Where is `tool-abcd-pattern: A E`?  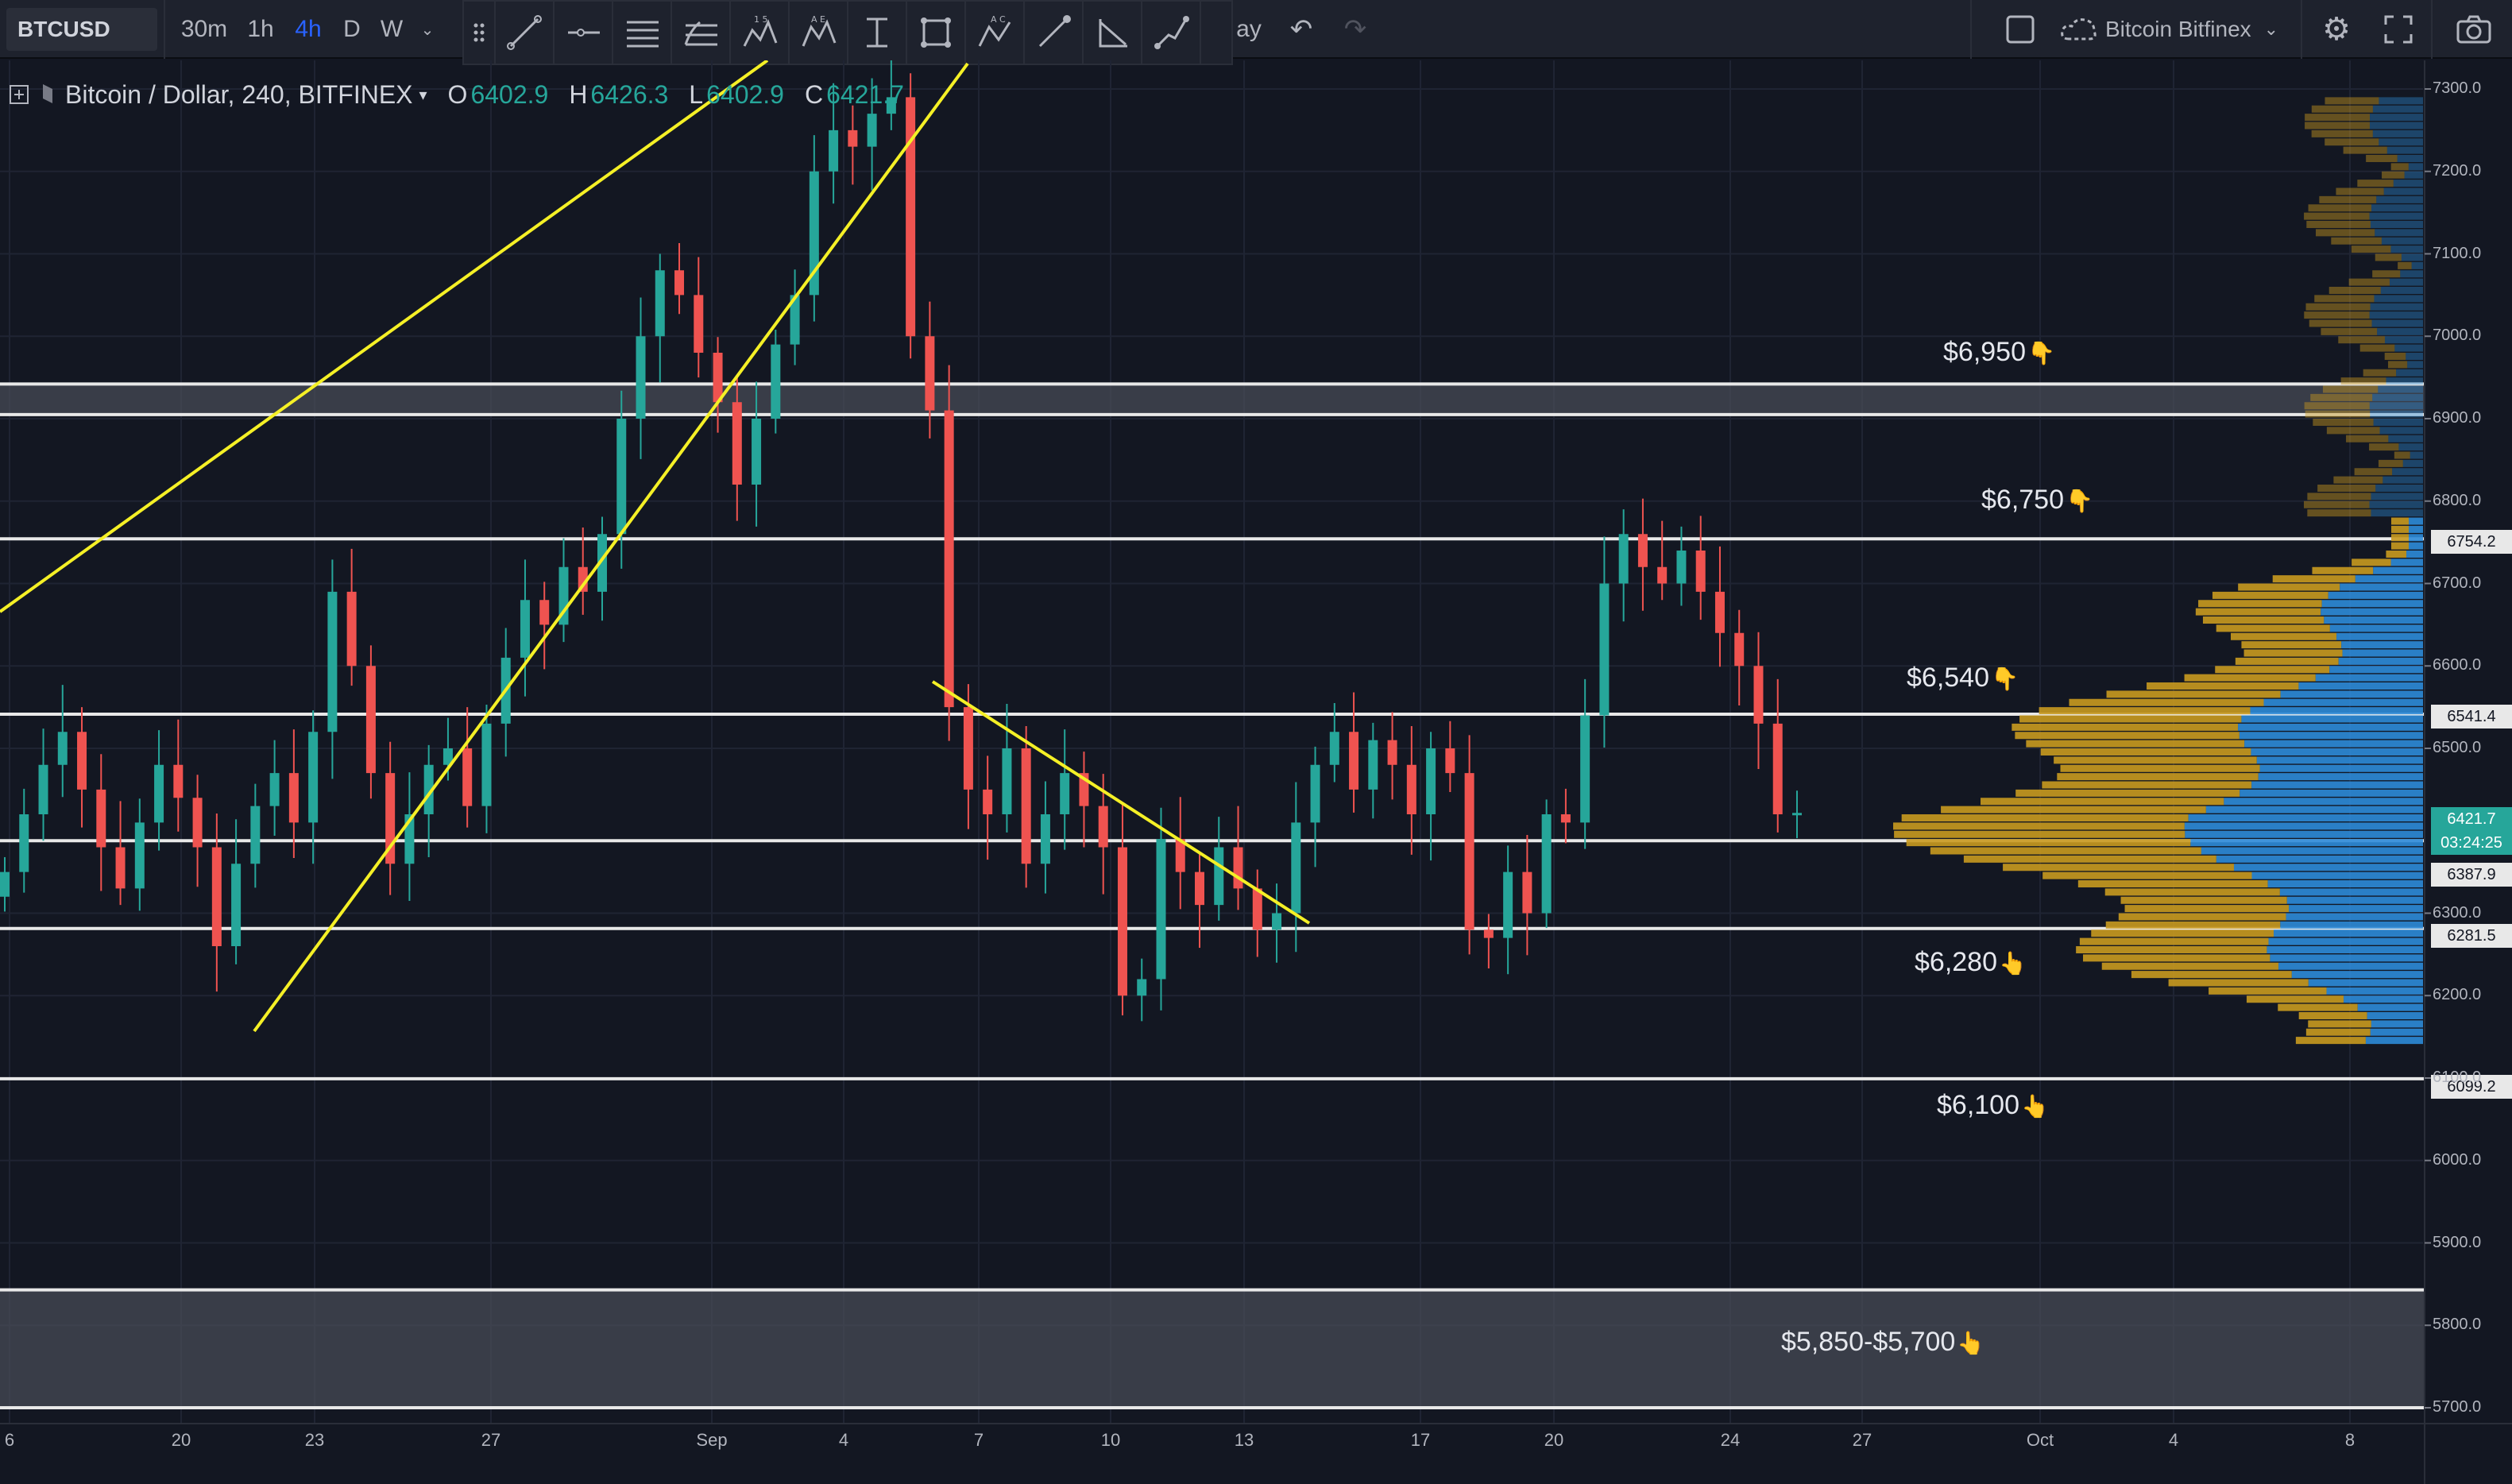 tool-abcd-pattern: A E is located at coordinates (819, 33).